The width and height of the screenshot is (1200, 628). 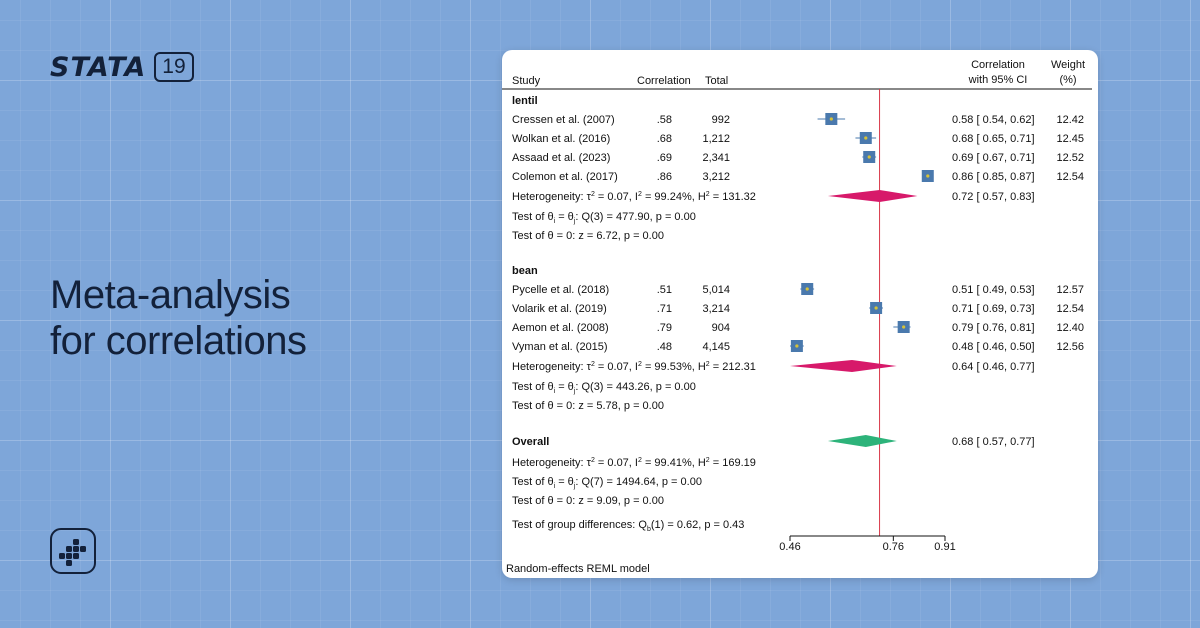 What do you see at coordinates (530, 442) in the screenshot?
I see `overall-title: Overall` at bounding box center [530, 442].